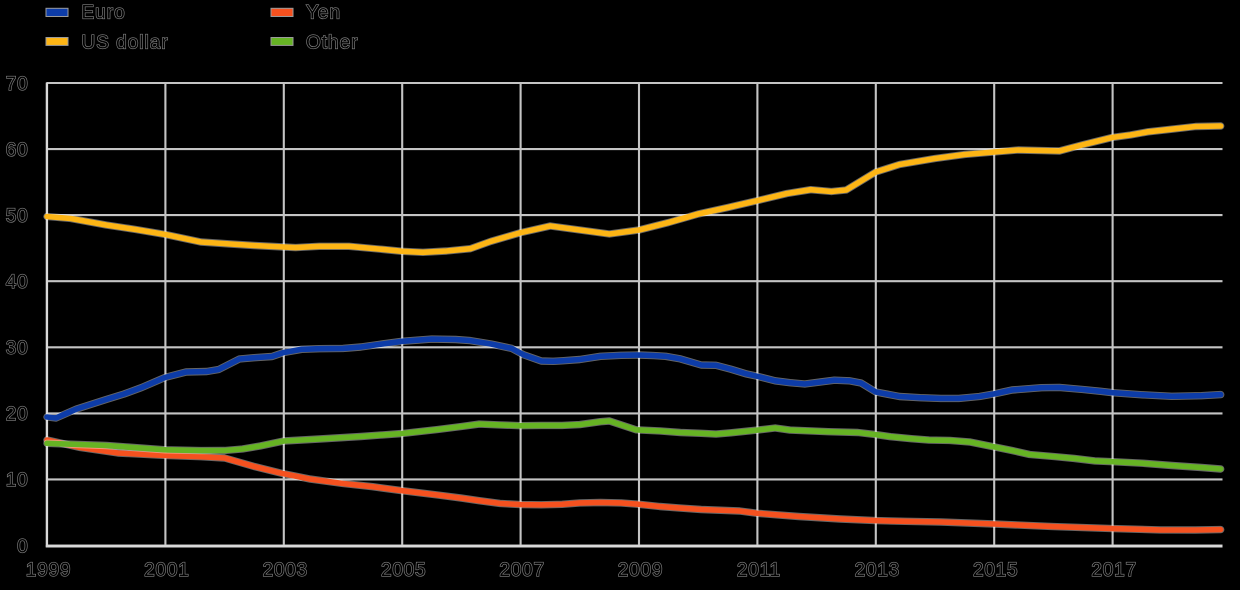 This screenshot has height=590, width=1240. I want to click on svg-text: Other, so click(332, 43).